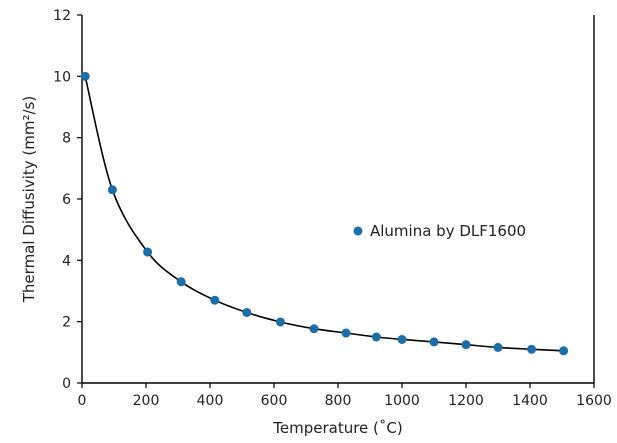  What do you see at coordinates (274, 401) in the screenshot?
I see `x-tick-label: 600` at bounding box center [274, 401].